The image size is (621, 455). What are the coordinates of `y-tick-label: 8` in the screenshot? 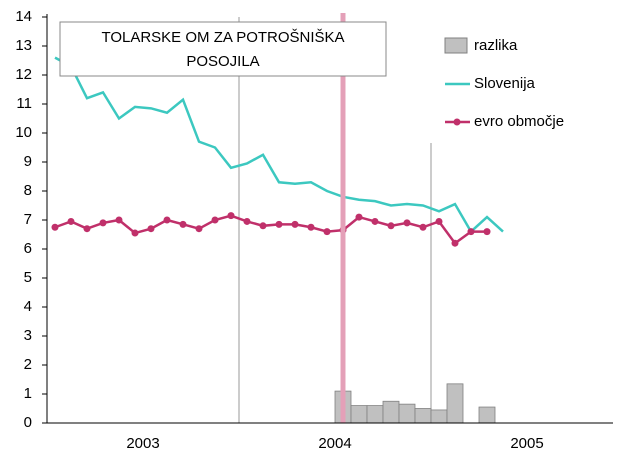 It's located at (28, 190).